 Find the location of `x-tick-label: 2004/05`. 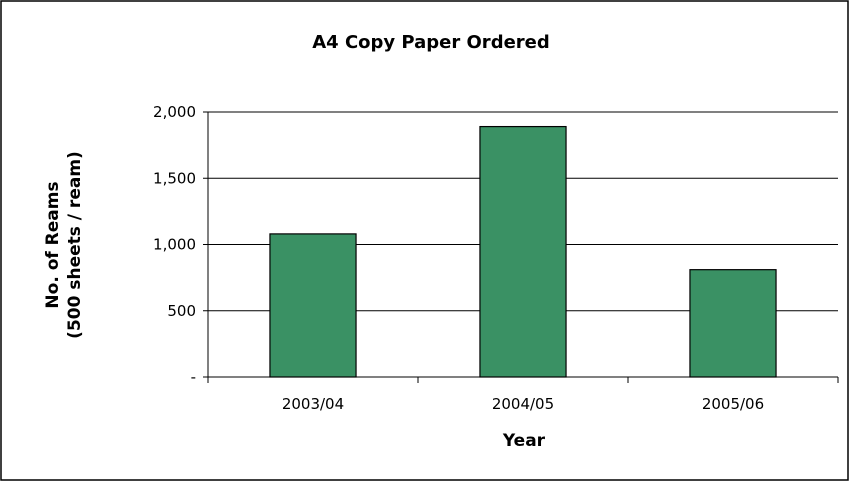

x-tick-label: 2004/05 is located at coordinates (523, 404).